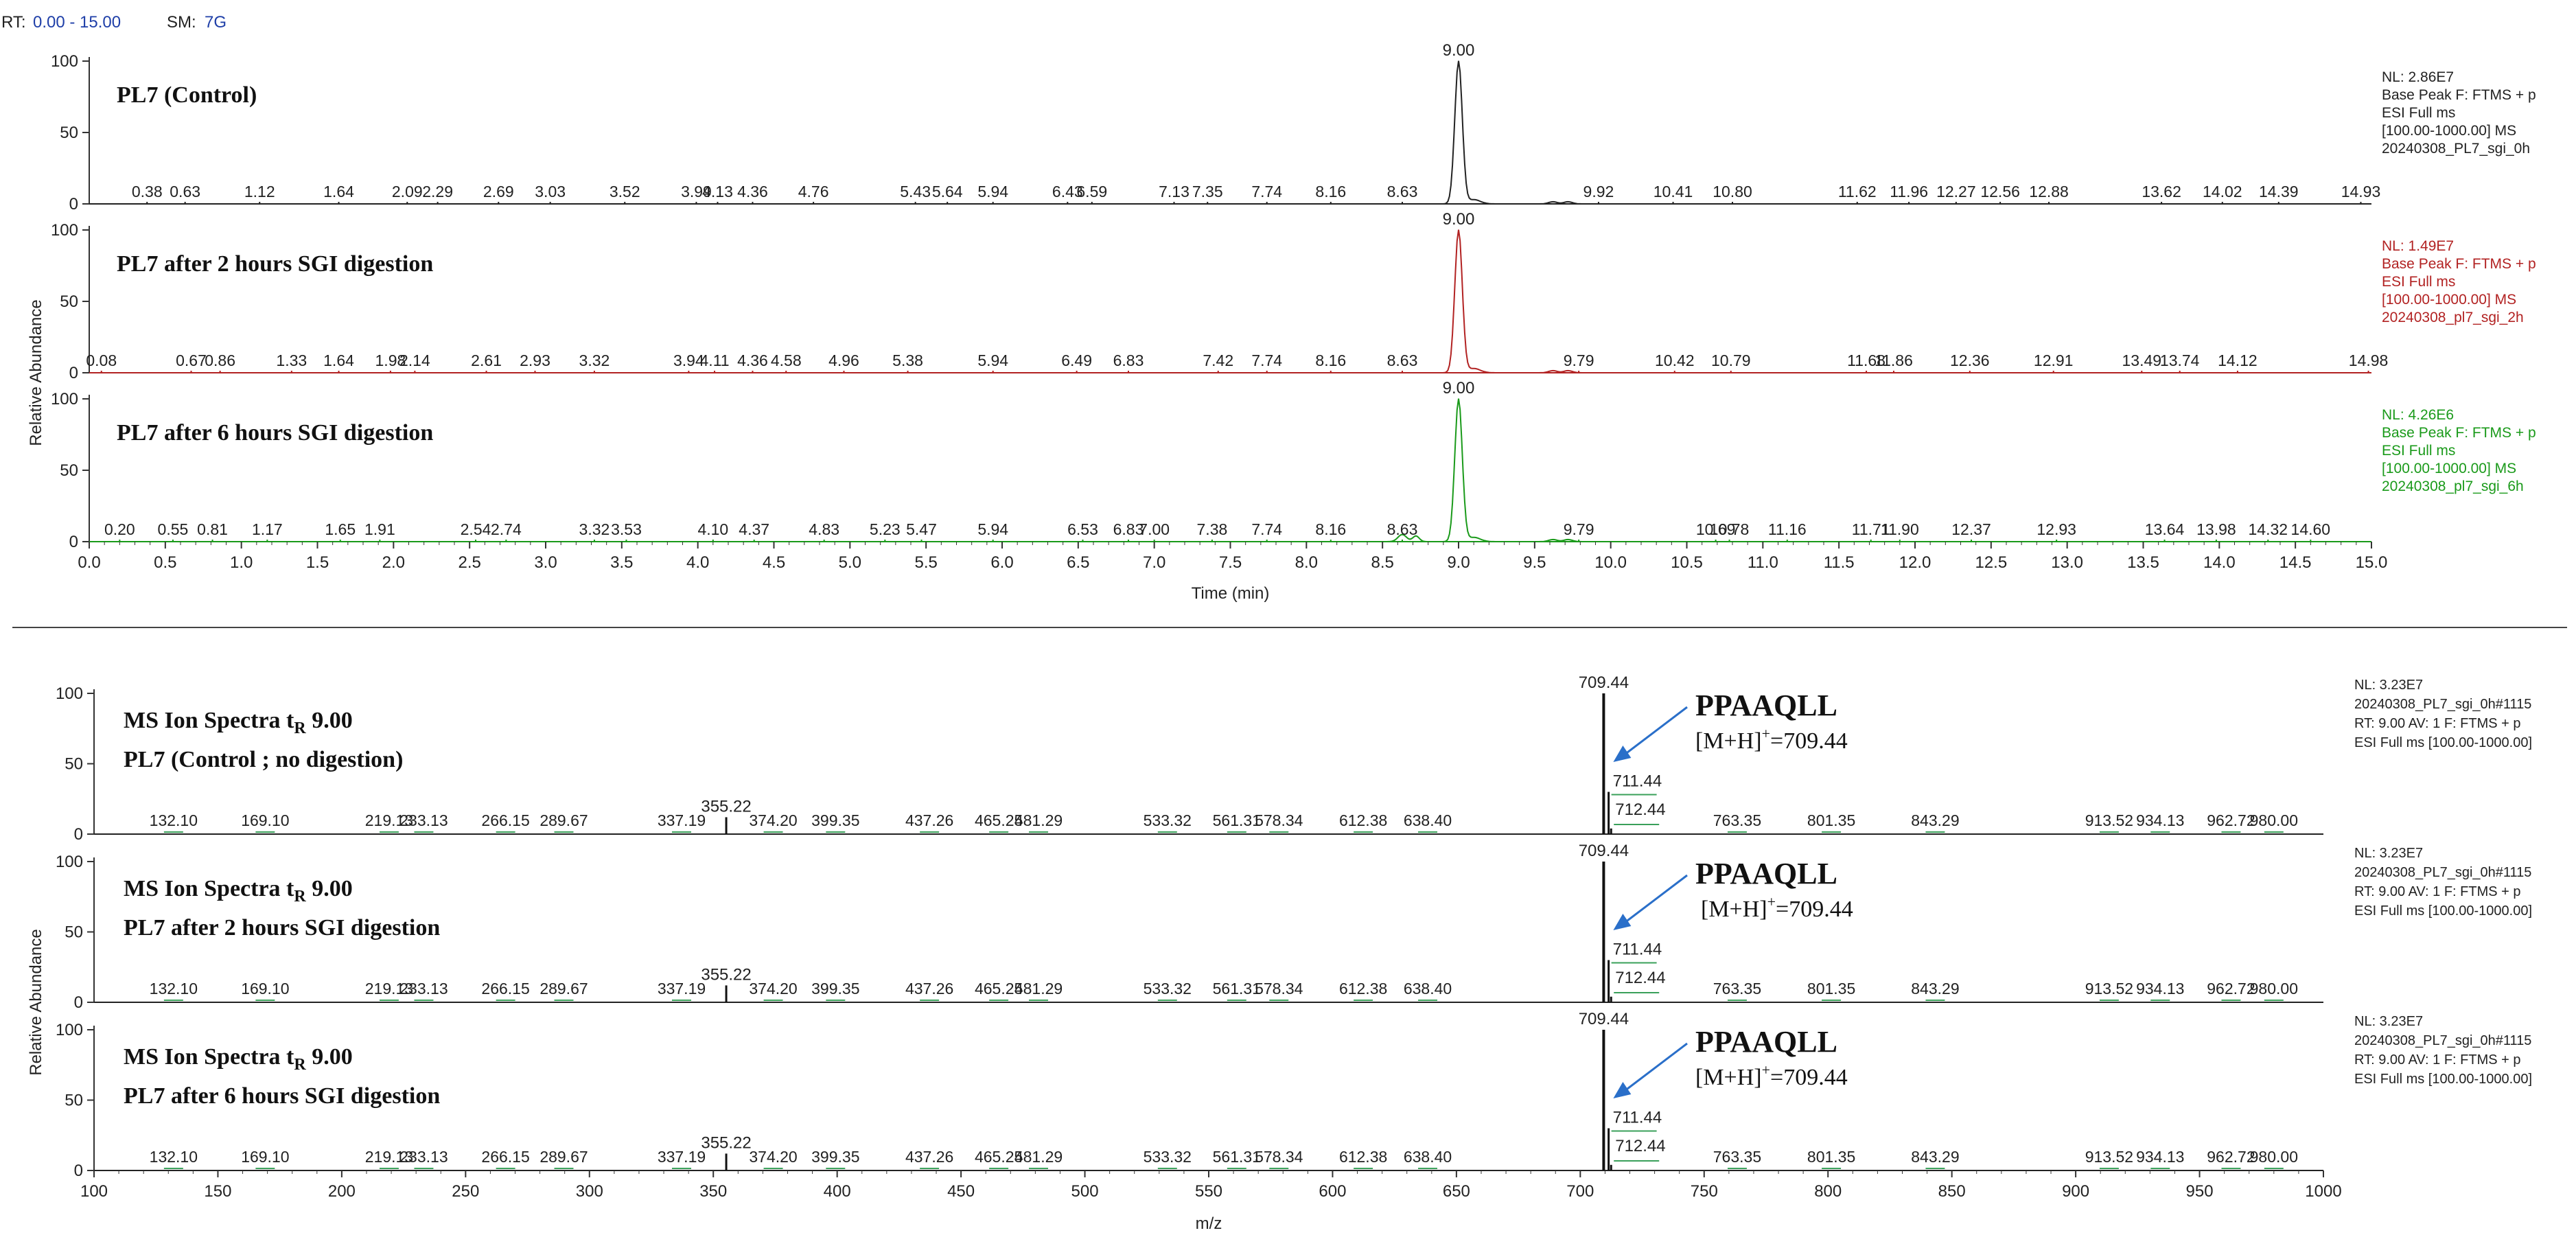  Describe the element at coordinates (77, 23) in the screenshot. I see `rt-range: 0.00 - 15.00` at that location.